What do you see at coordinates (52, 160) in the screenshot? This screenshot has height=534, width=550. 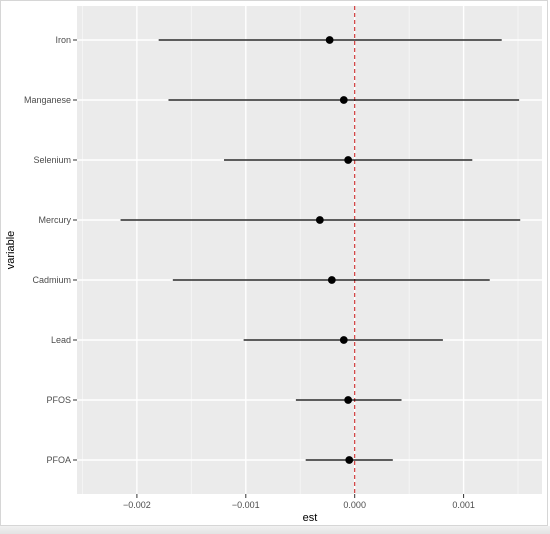 I see `y-tick-label: Selenium` at bounding box center [52, 160].